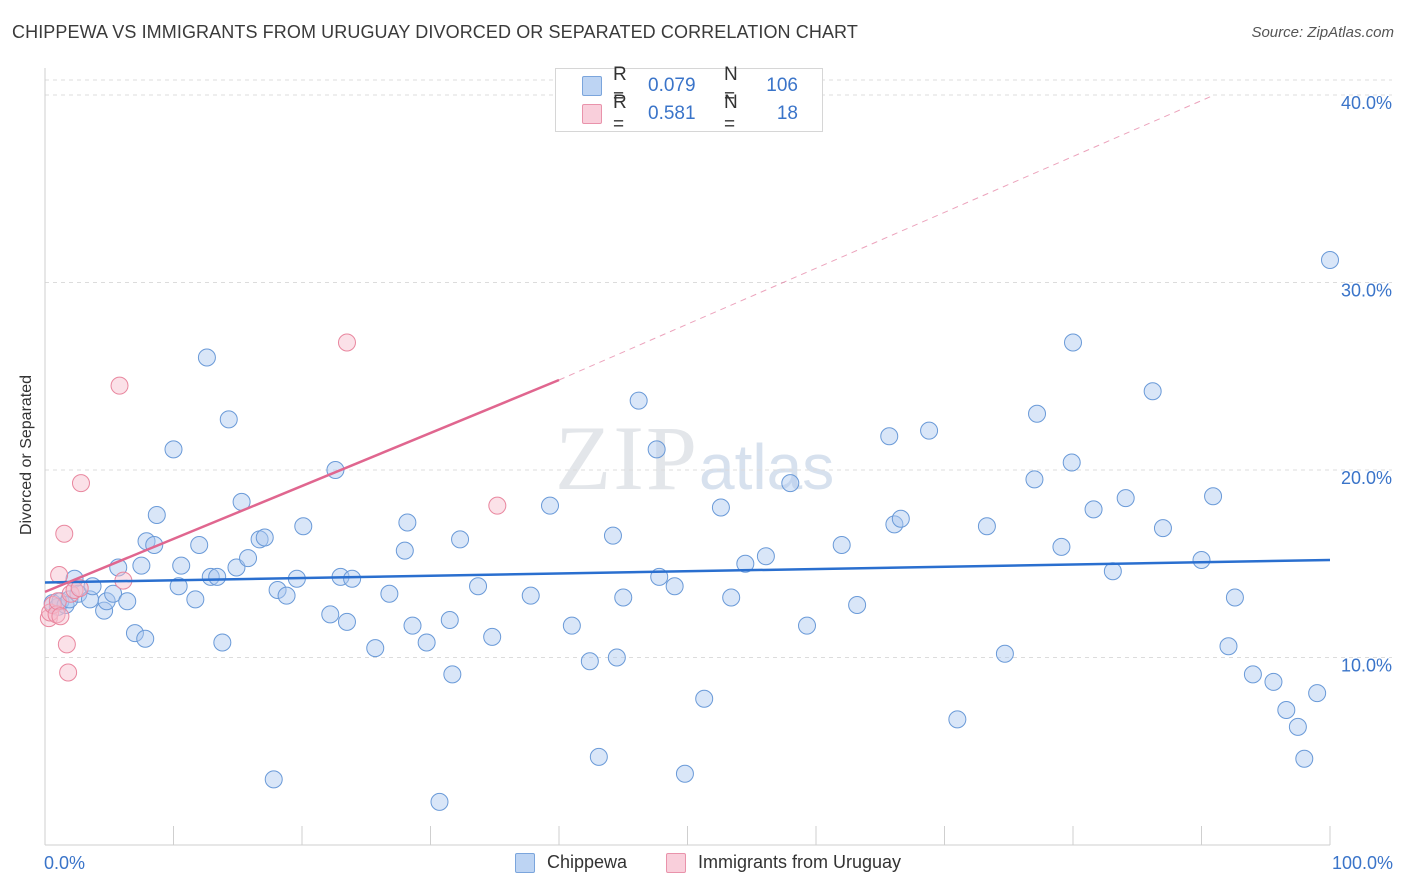 This screenshot has width=1406, height=892. I want to click on bottom-legend-swatch-chippewa, so click(525, 862).